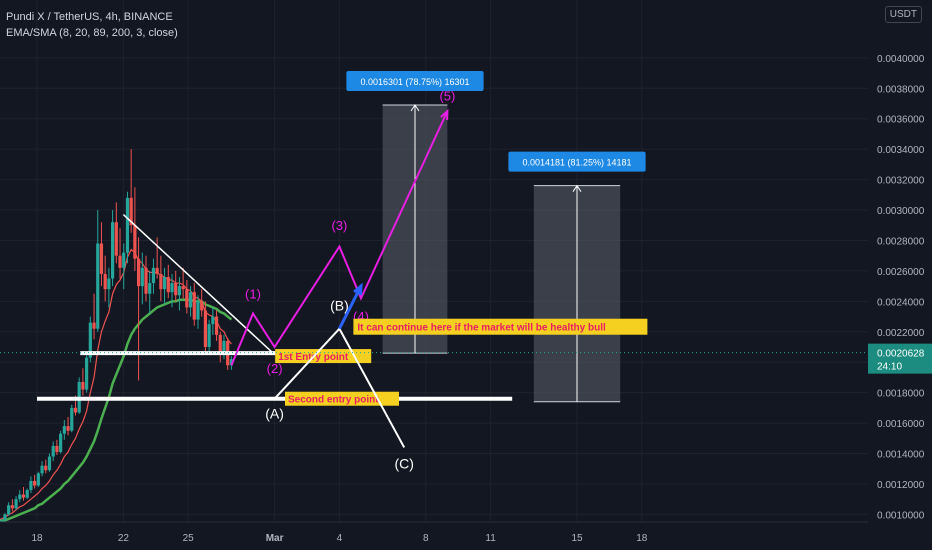  I want to click on indicator-title: EMA/SMA (8, 20, 89, 200, 3, close), so click(92, 33).